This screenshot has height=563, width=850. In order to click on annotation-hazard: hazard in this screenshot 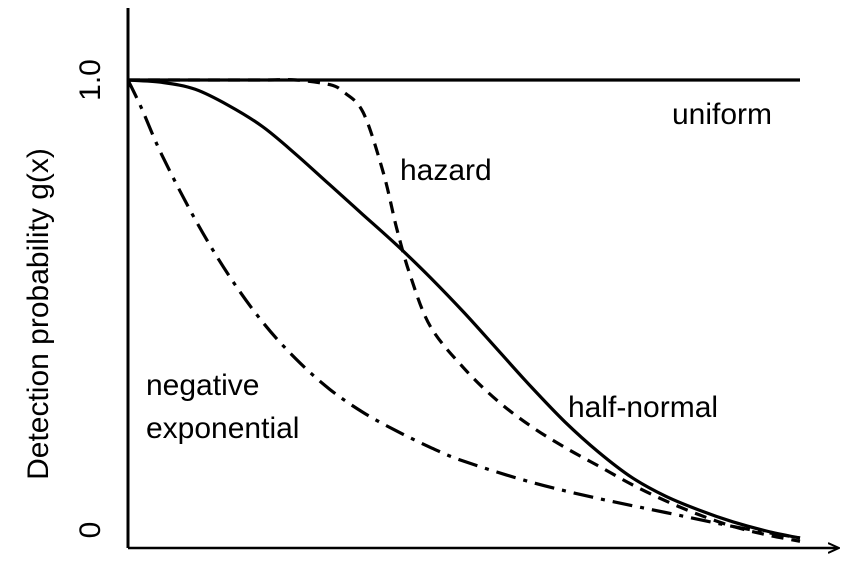, I will do `click(446, 170)`.